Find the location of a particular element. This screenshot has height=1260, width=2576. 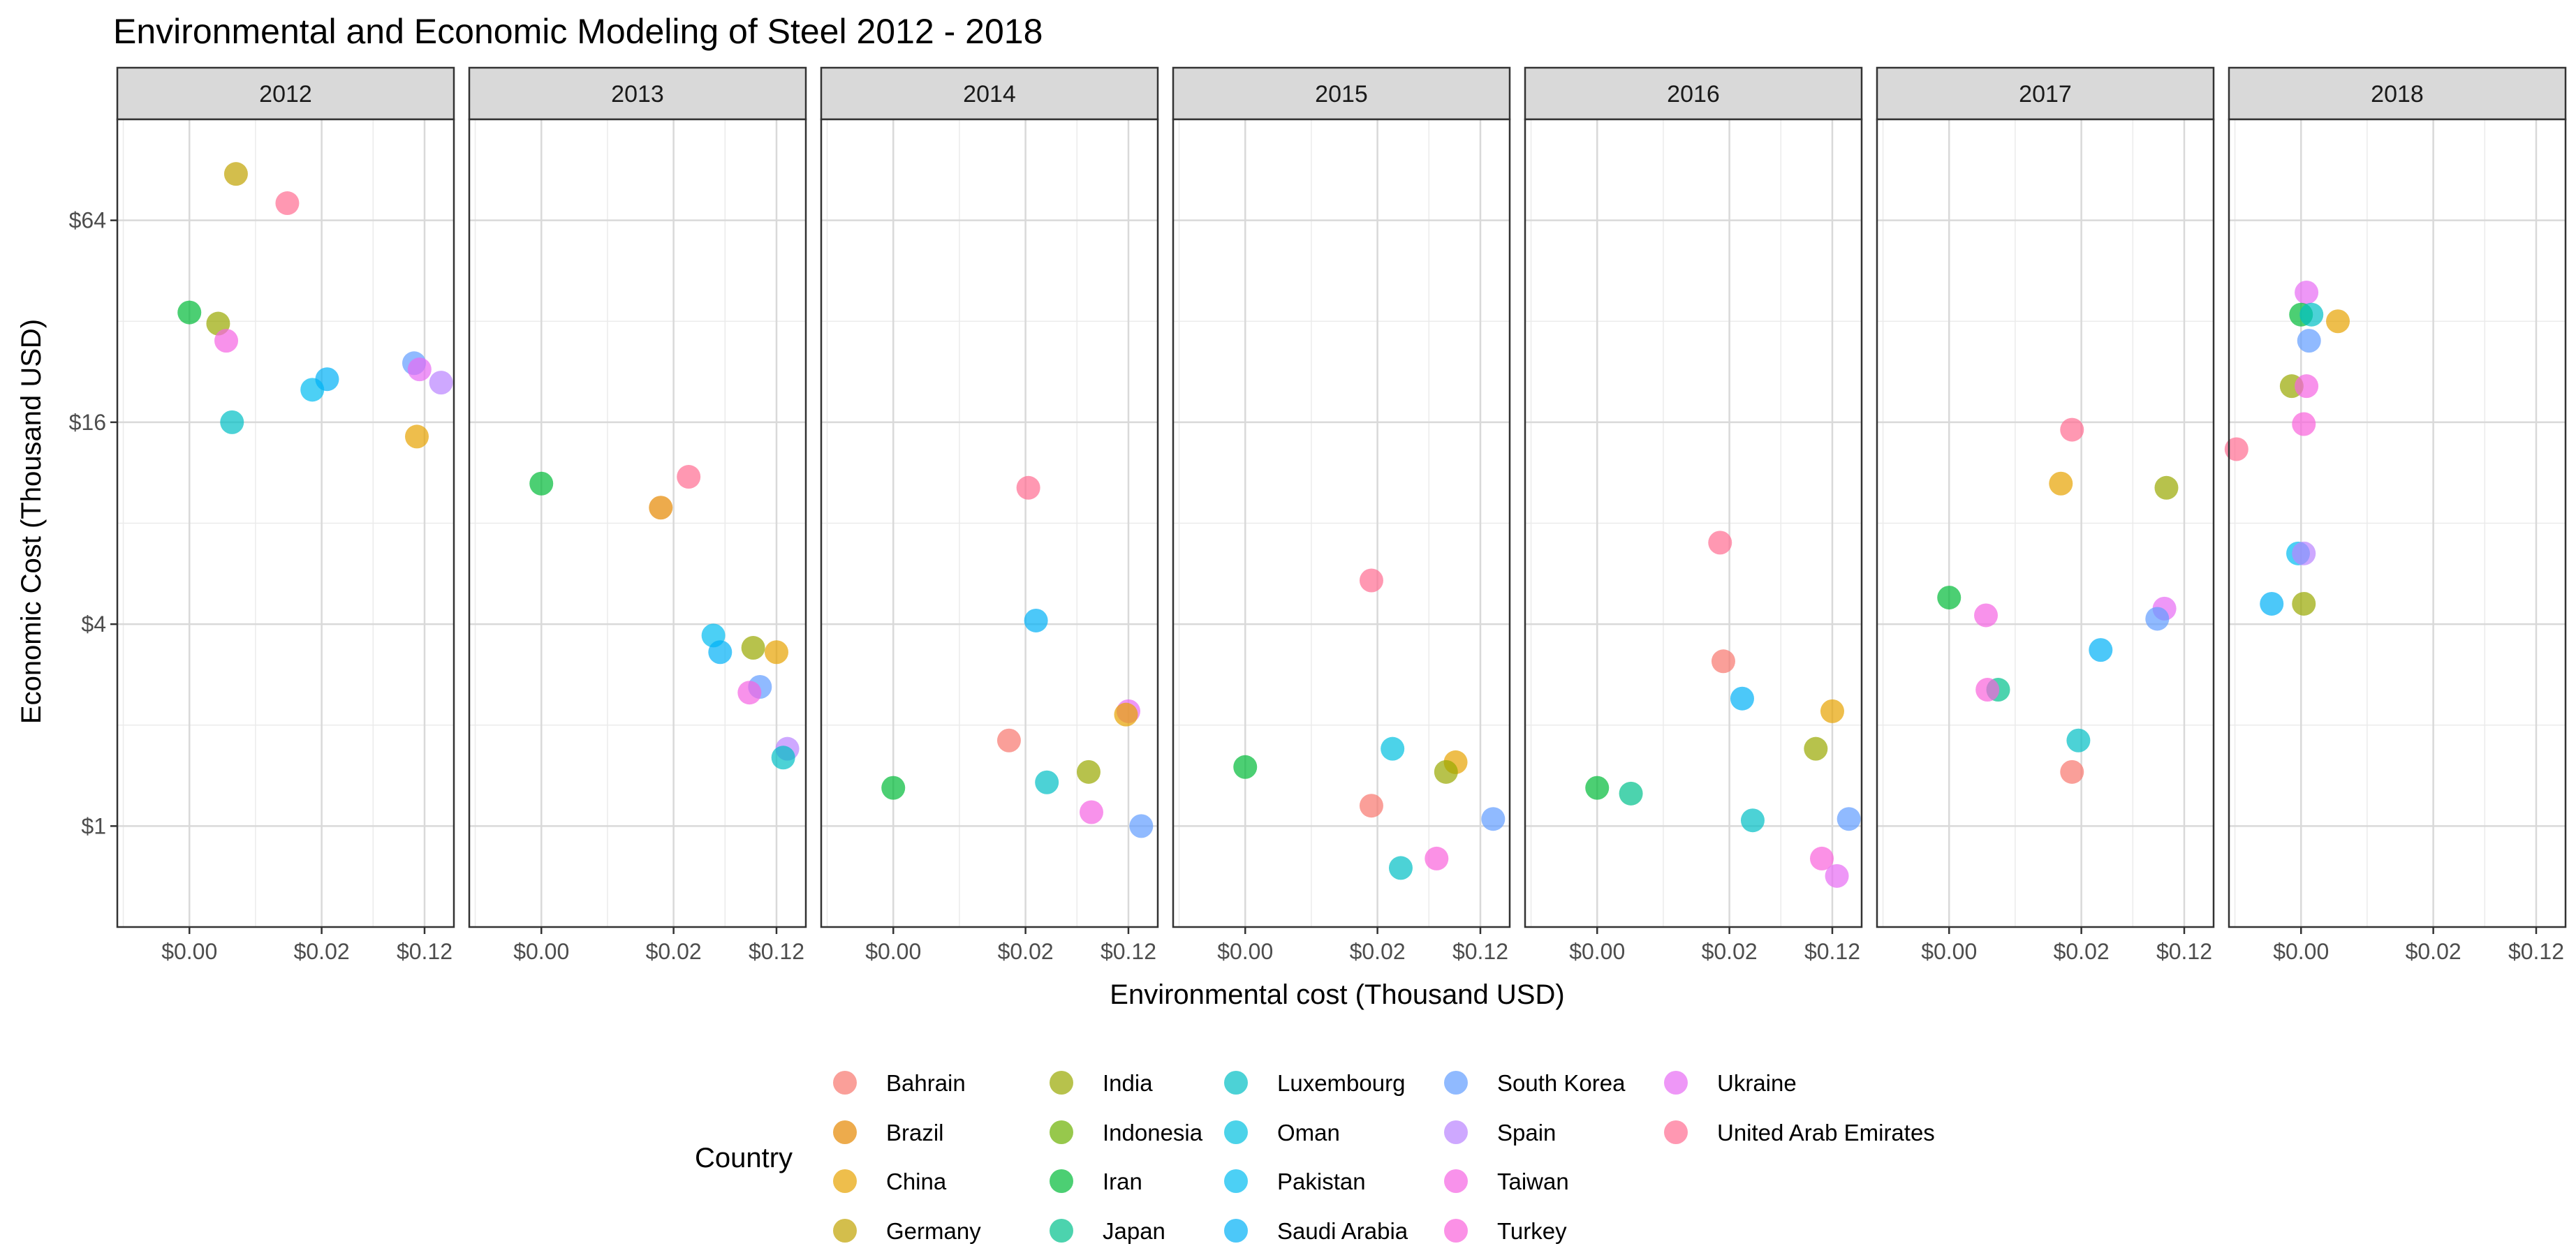

legend-item-south-korea: South Korea is located at coordinates (1535, 1083).